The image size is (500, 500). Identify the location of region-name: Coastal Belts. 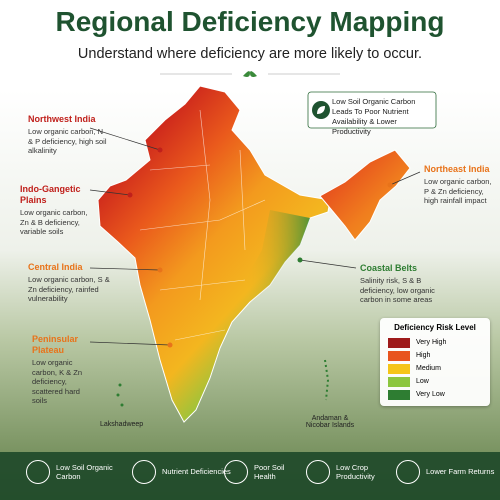
(389, 268).